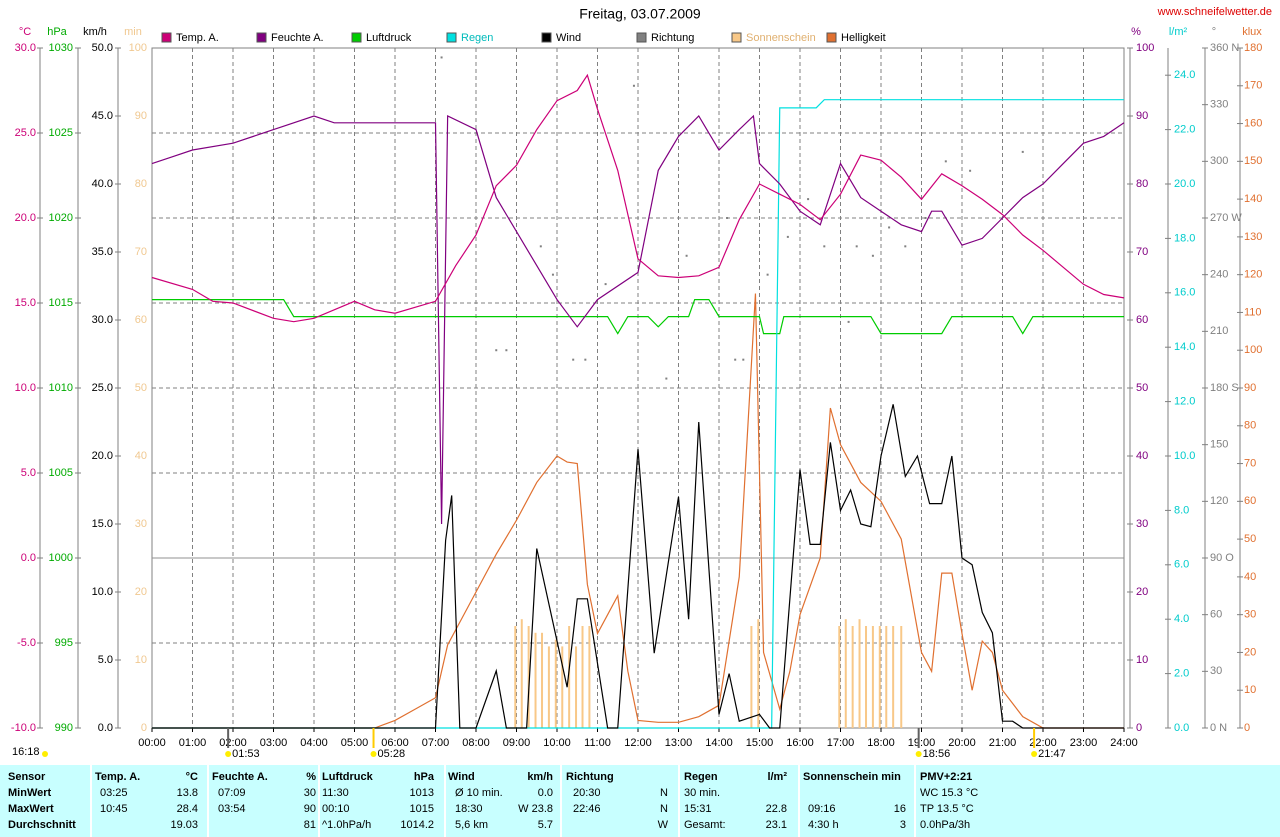  What do you see at coordinates (297, 38) in the screenshot?
I see `legend-label: Feuchte A.` at bounding box center [297, 38].